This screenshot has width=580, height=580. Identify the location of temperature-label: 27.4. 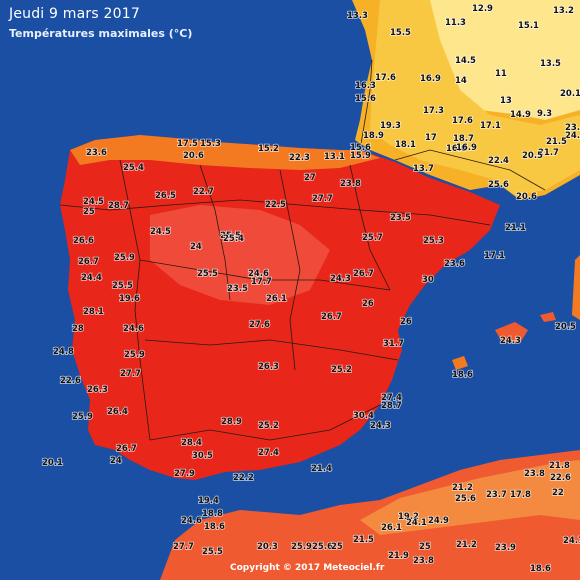
(391, 398).